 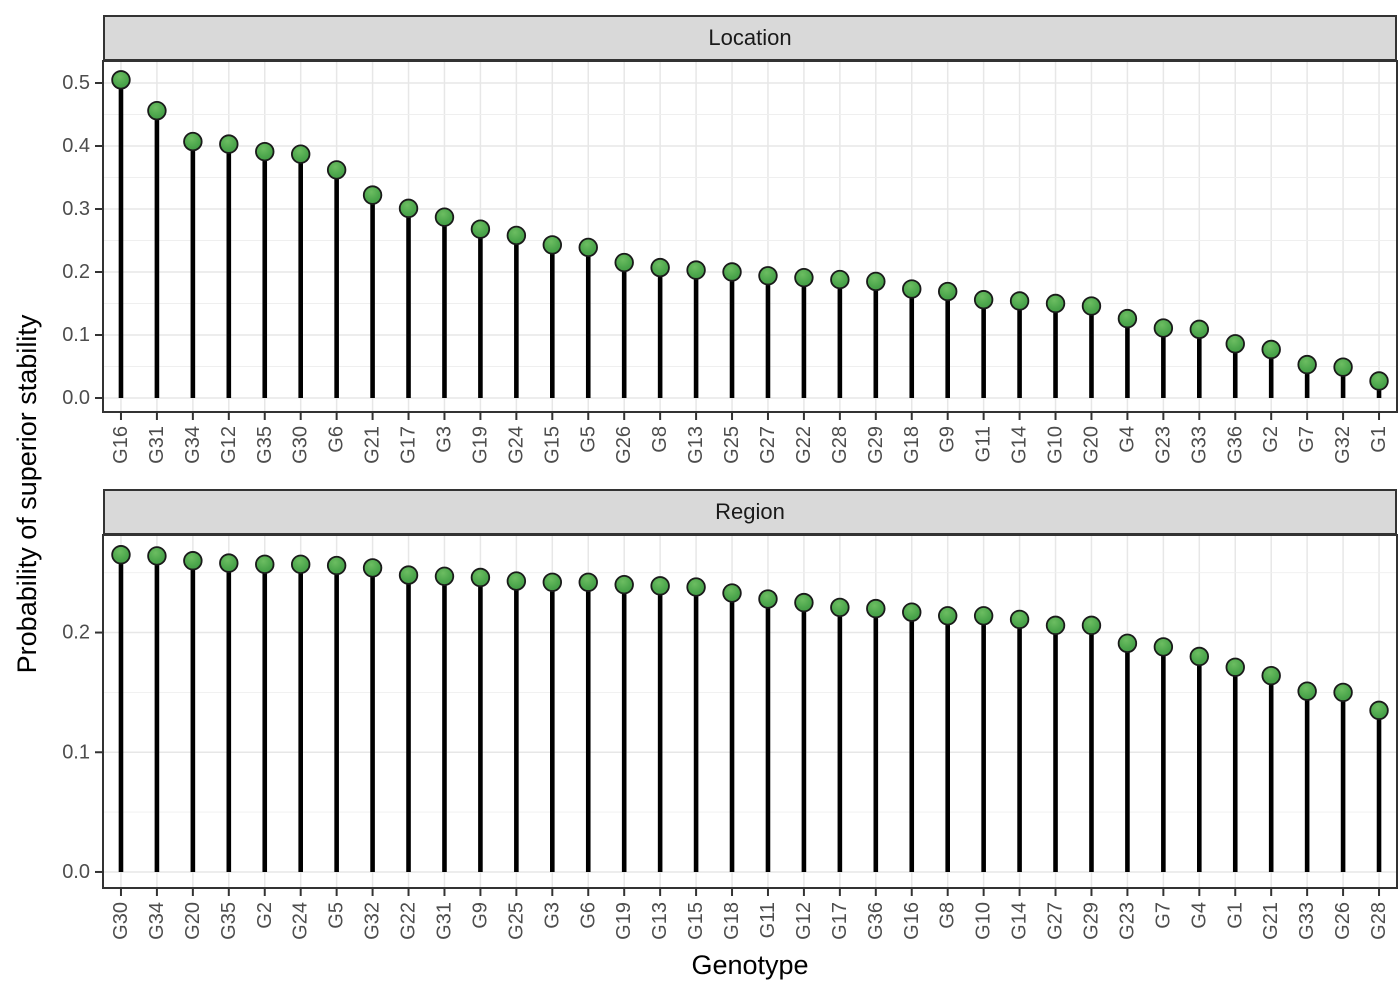 What do you see at coordinates (732, 921) in the screenshot?
I see `x-tick-label: G18` at bounding box center [732, 921].